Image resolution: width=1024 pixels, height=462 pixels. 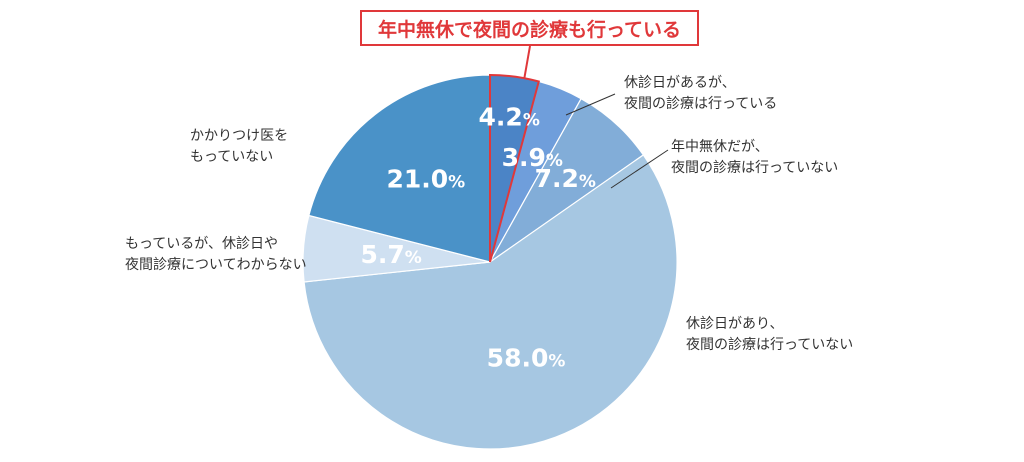 What do you see at coordinates (770, 334) in the screenshot?
I see `category-label-holiday-no-night: 休診日があり、 夜間の診療は行っていない` at bounding box center [770, 334].